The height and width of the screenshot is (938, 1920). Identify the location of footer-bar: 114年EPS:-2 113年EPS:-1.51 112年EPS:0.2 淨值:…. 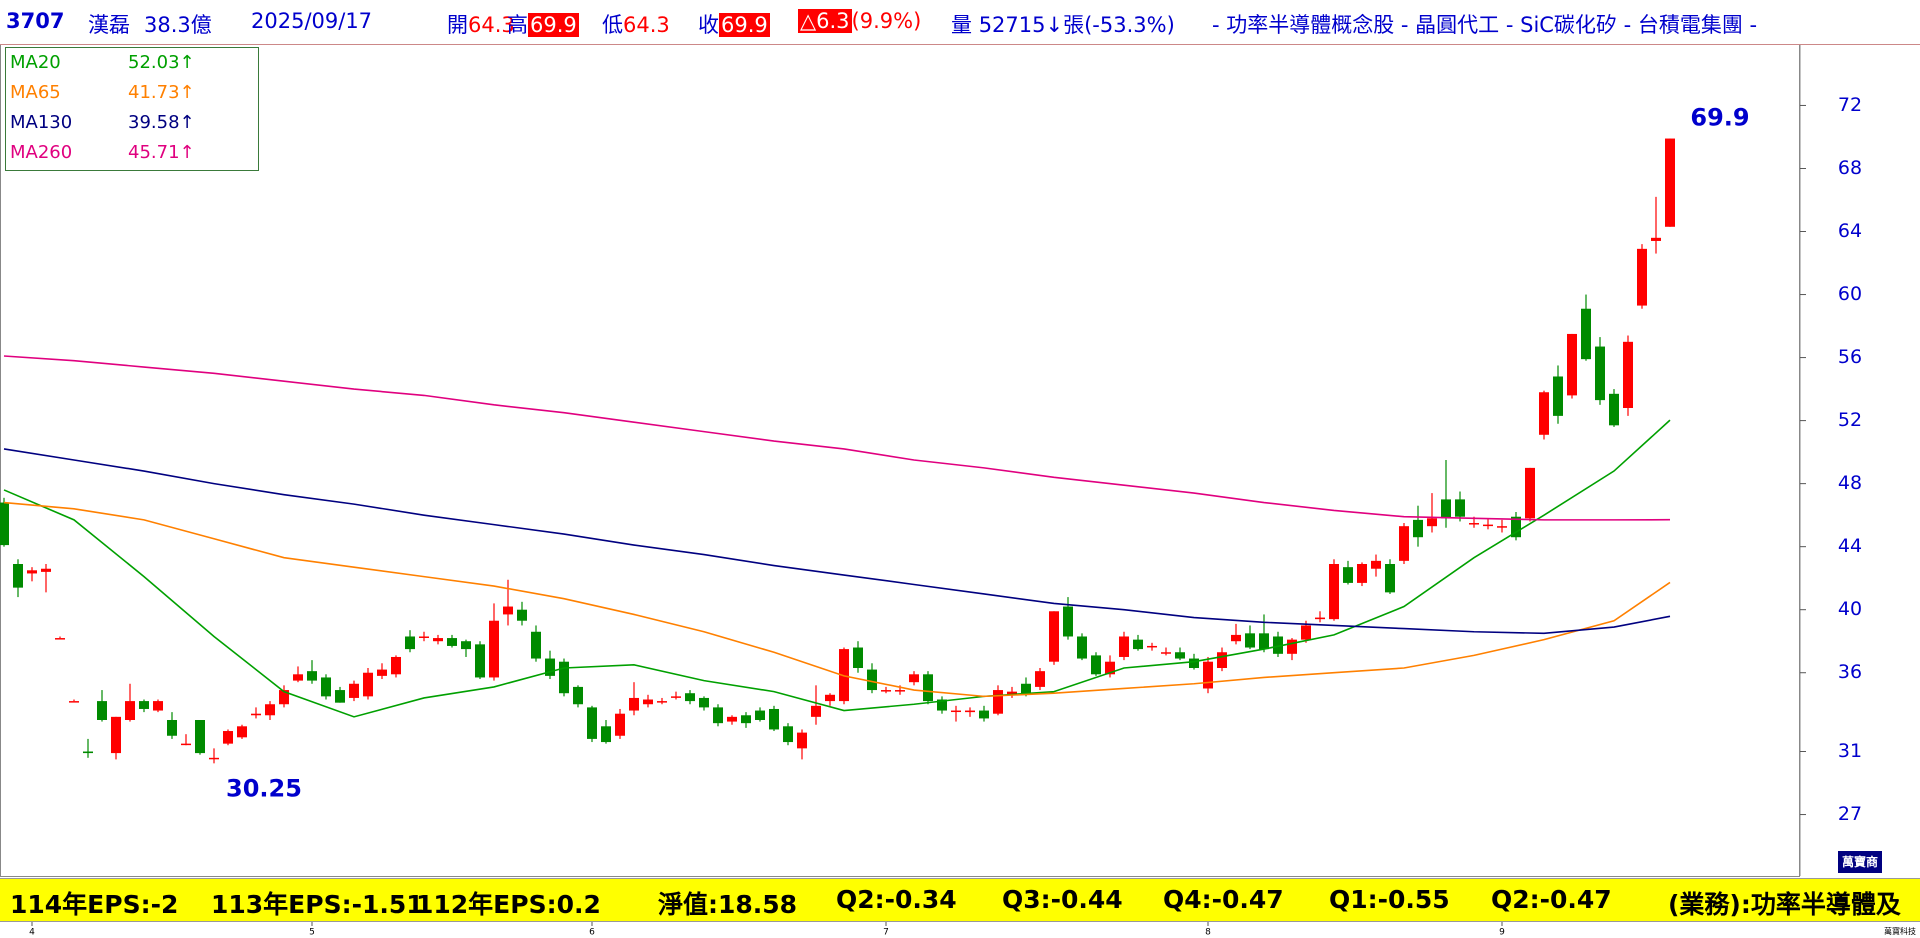
(960, 900).